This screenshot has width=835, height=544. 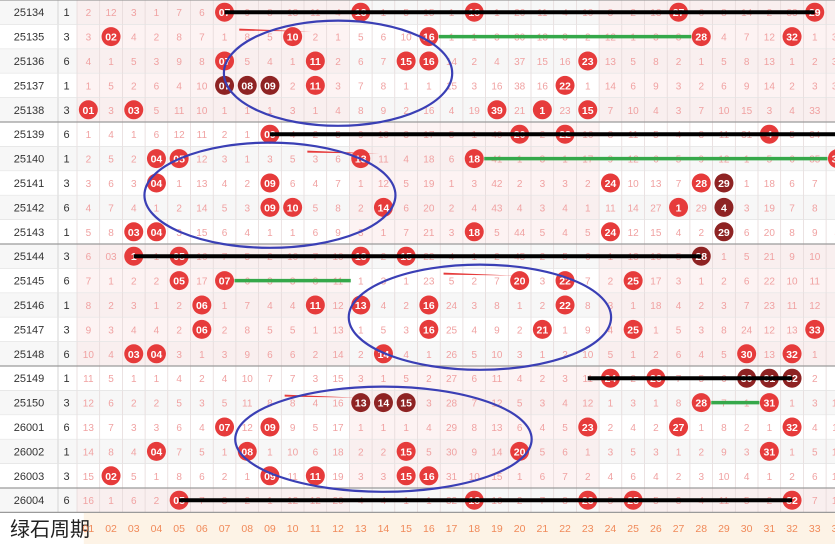 What do you see at coordinates (497, 529) in the screenshot?
I see `column-number-label: 19` at bounding box center [497, 529].